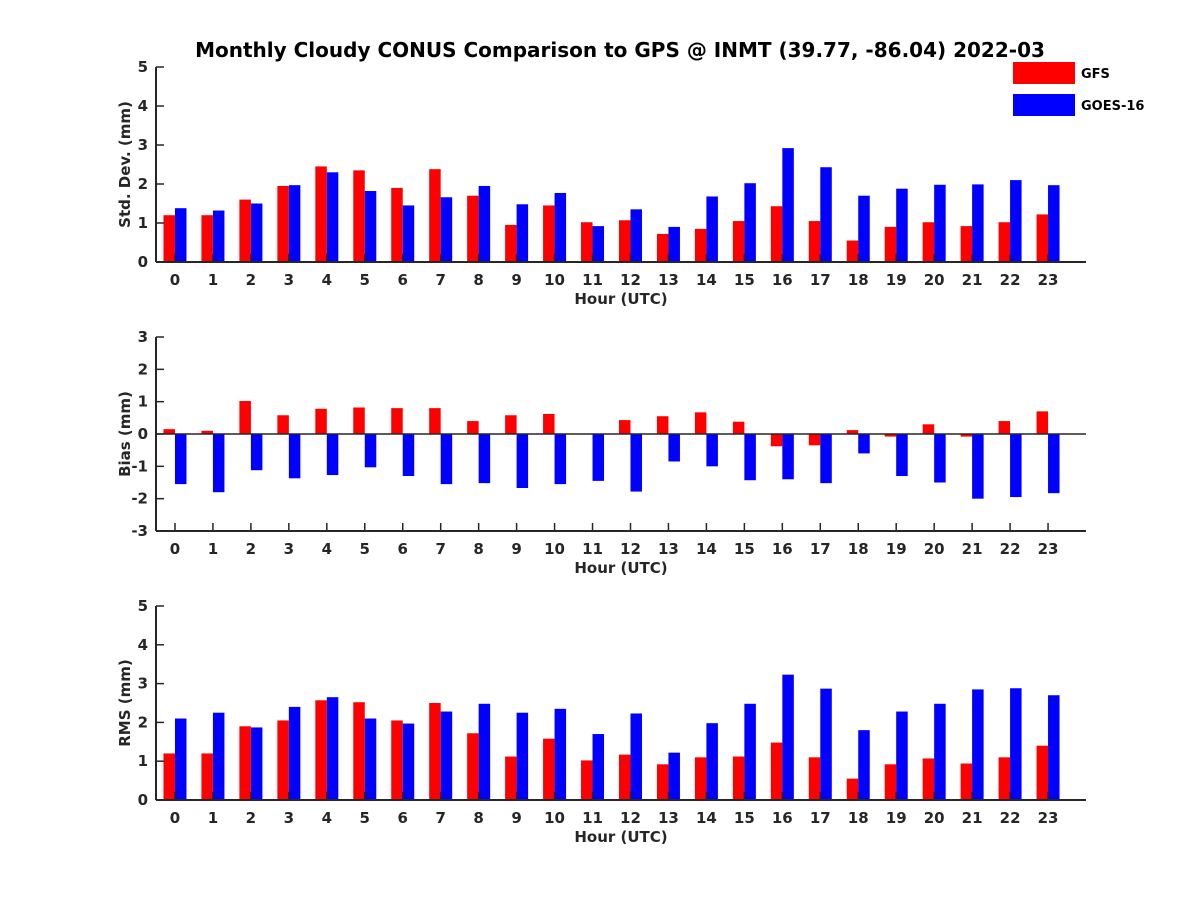 Image resolution: width=1200 pixels, height=900 pixels. Describe the element at coordinates (139, 499) in the screenshot. I see `y-tick-label: -2` at that location.